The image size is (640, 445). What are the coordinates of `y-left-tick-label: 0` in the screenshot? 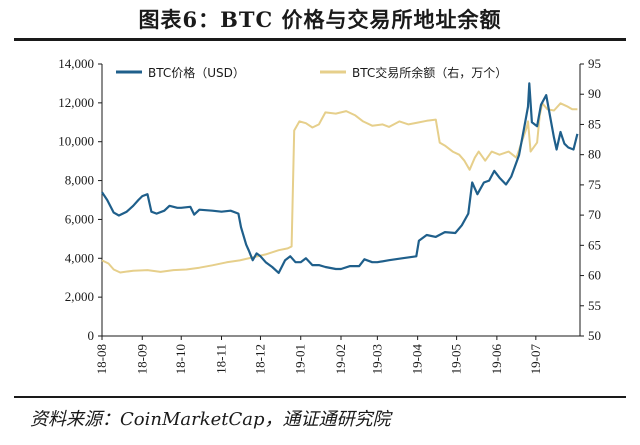 It's located at (91, 335).